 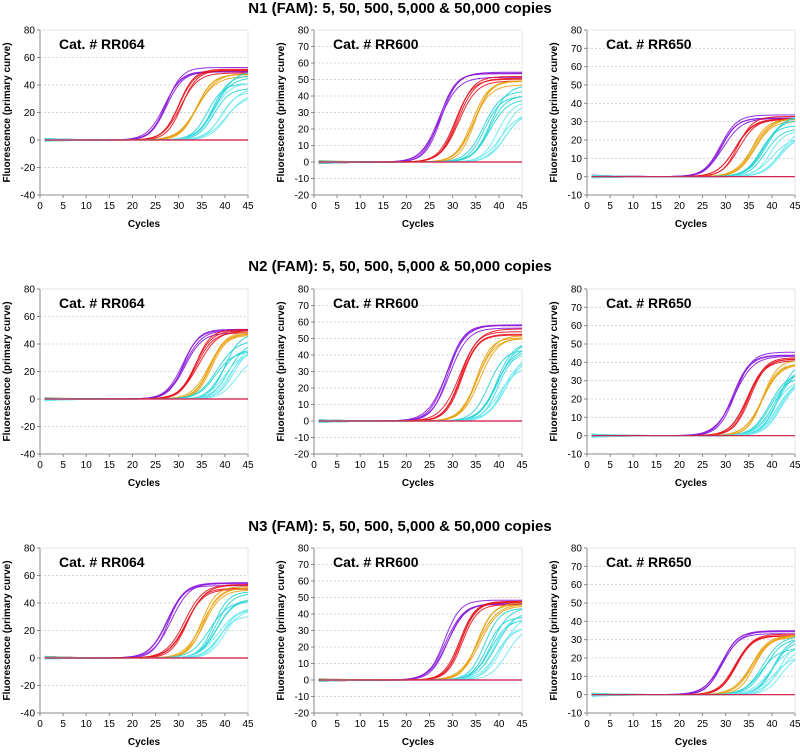 I want to click on y-tick-label: -20, so click(x=28, y=427).